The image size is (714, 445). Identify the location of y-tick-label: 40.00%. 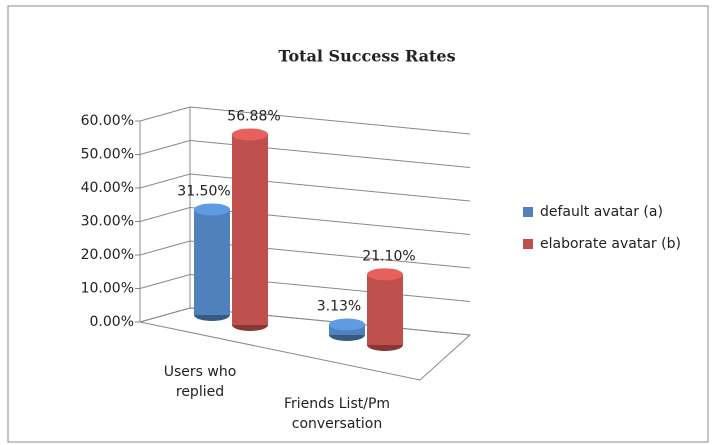
(107, 188).